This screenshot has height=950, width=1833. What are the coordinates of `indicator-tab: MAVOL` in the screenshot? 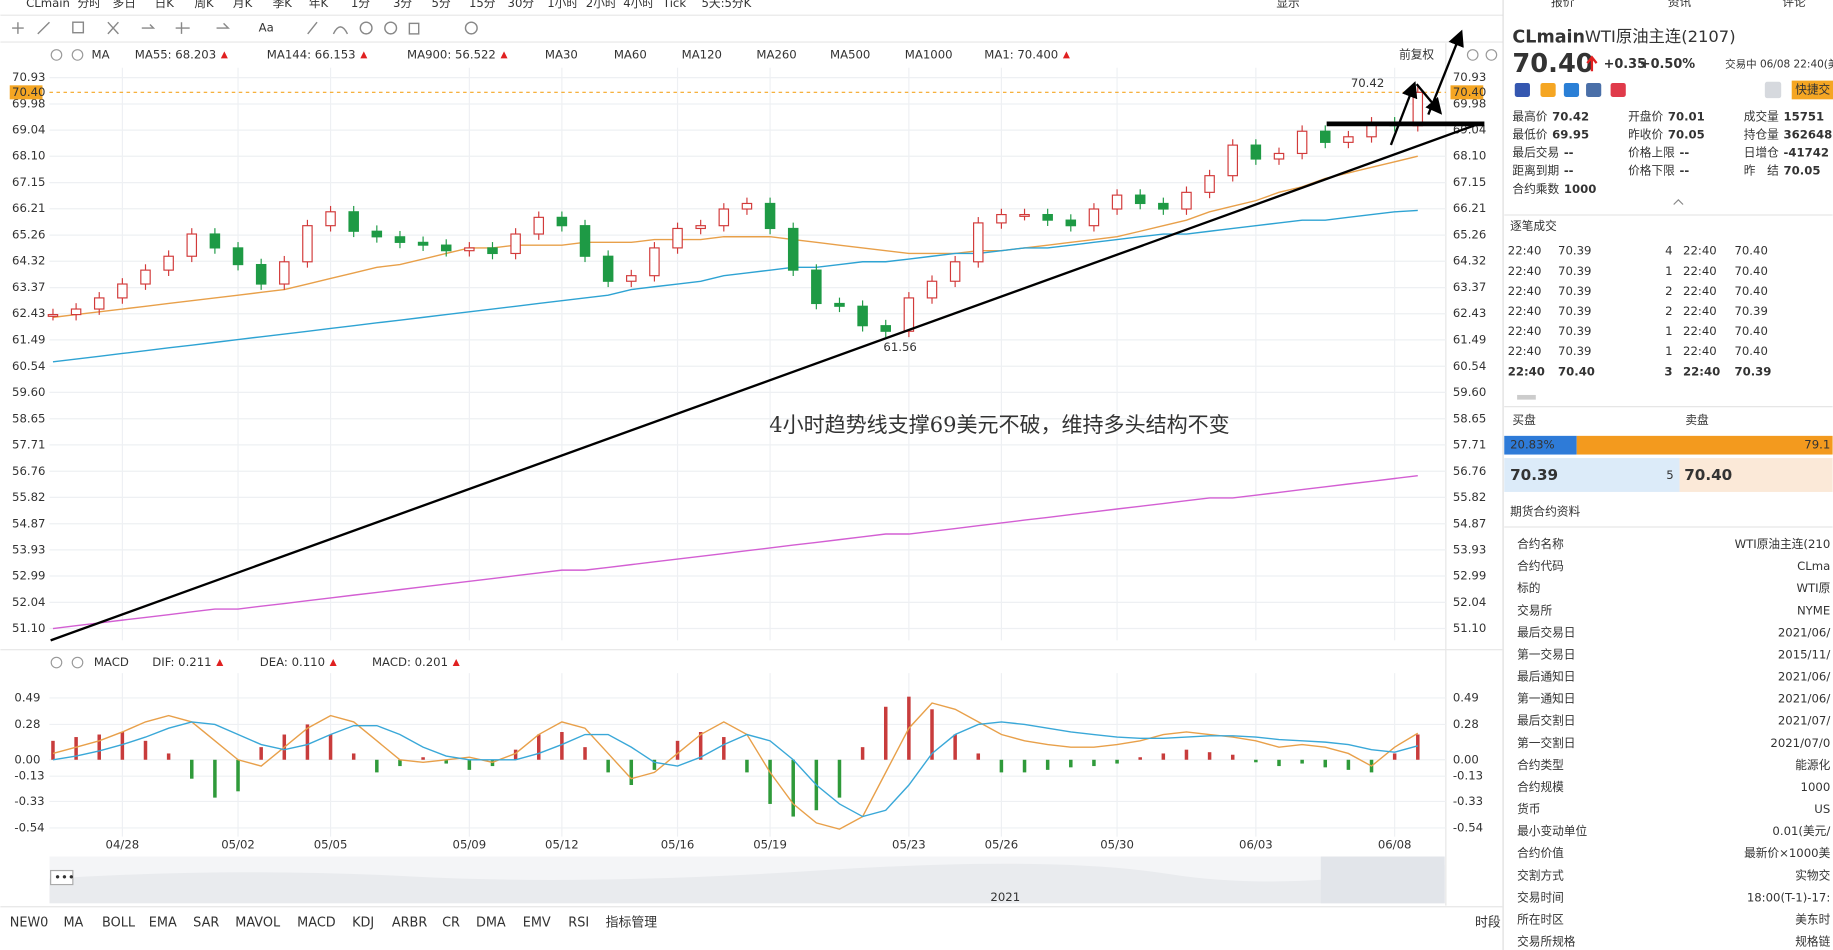 It's located at (258, 923).